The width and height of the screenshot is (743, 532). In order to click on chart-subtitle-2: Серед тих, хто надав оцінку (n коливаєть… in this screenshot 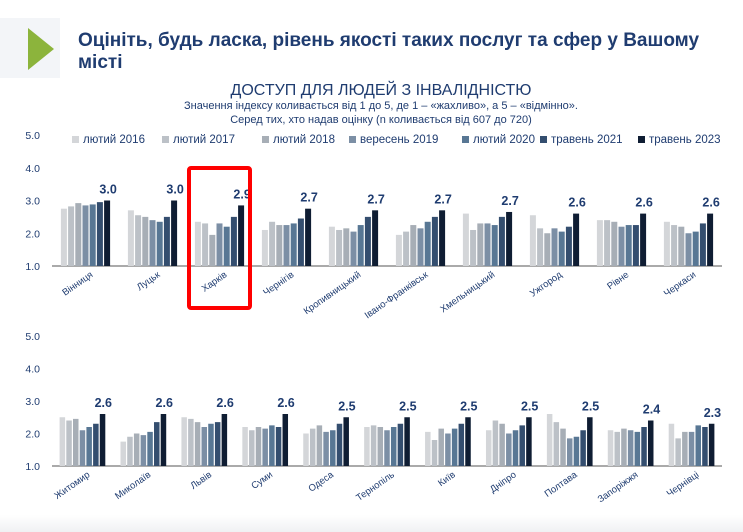, I will do `click(381, 120)`.